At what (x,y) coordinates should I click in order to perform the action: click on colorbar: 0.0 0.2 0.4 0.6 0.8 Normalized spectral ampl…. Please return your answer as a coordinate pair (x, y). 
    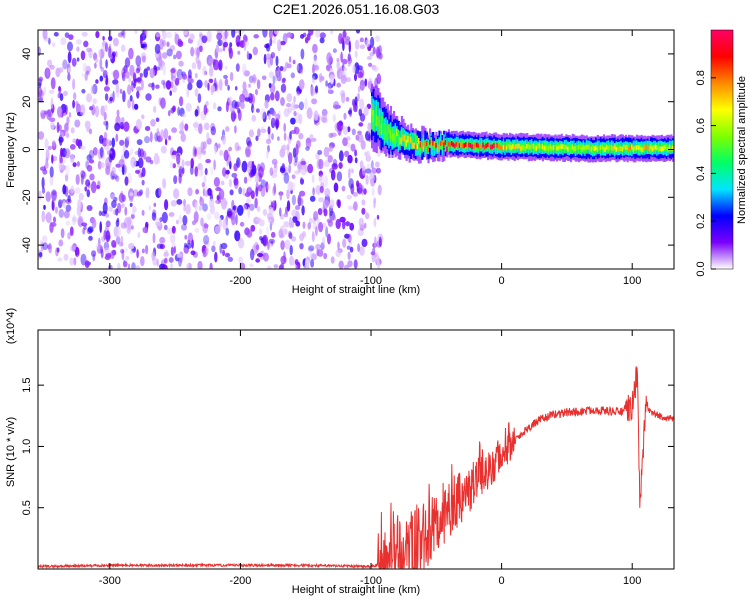
    Looking at the image, I should click on (721, 153).